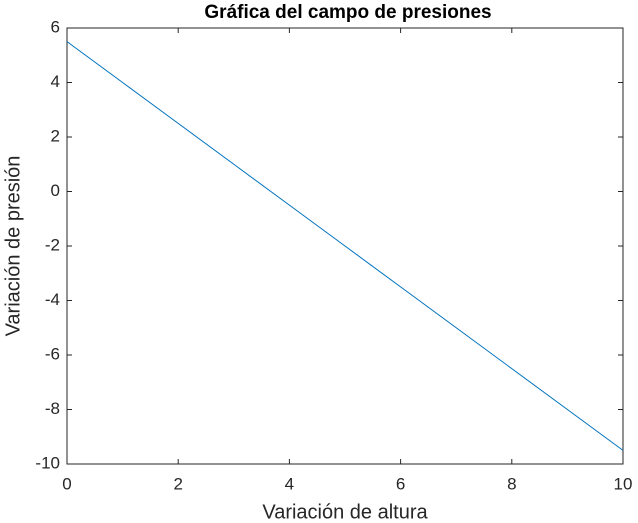  What do you see at coordinates (289, 483) in the screenshot?
I see `x-tick-label: 4` at bounding box center [289, 483].